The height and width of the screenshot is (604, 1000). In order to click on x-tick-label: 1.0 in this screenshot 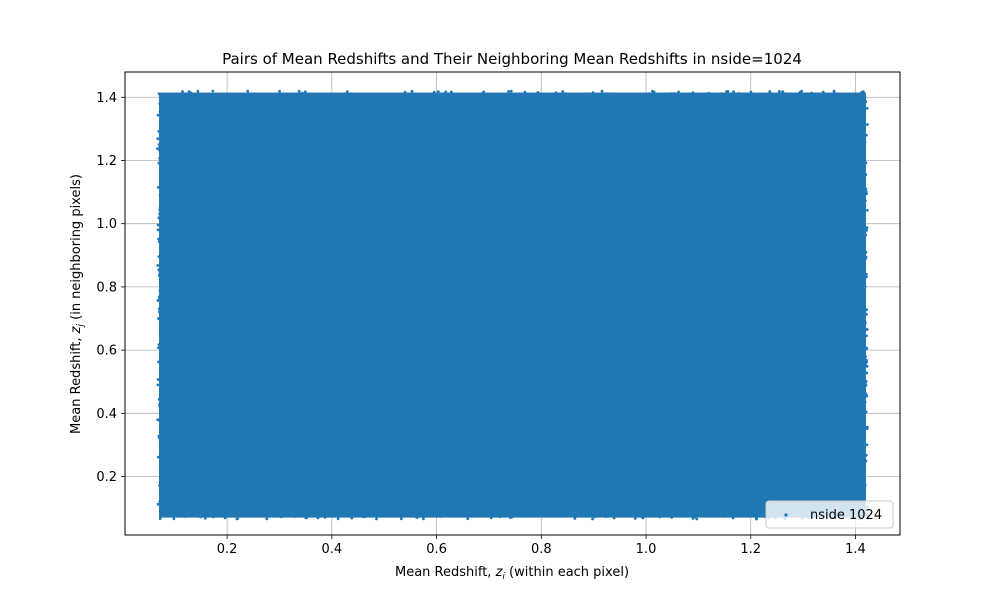, I will do `click(646, 549)`.